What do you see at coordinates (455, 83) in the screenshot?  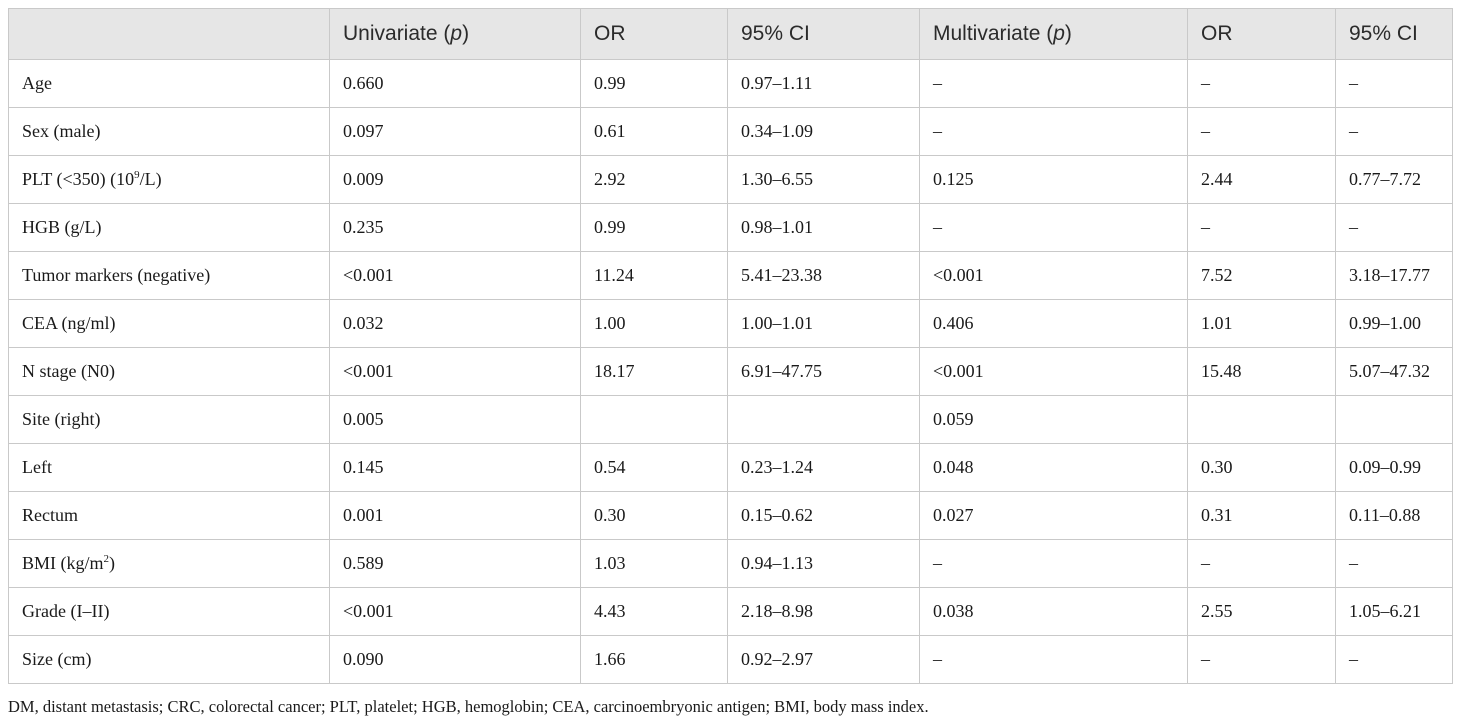 I see `univariate-p-cell: 0.660` at bounding box center [455, 83].